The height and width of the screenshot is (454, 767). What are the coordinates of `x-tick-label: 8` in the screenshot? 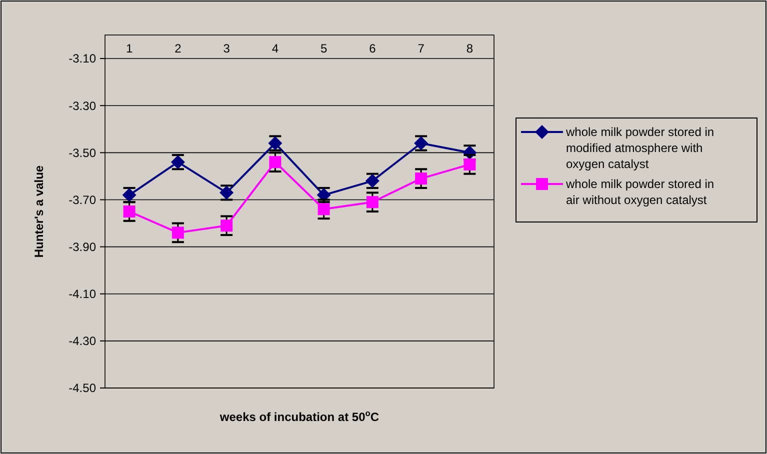 It's located at (470, 49).